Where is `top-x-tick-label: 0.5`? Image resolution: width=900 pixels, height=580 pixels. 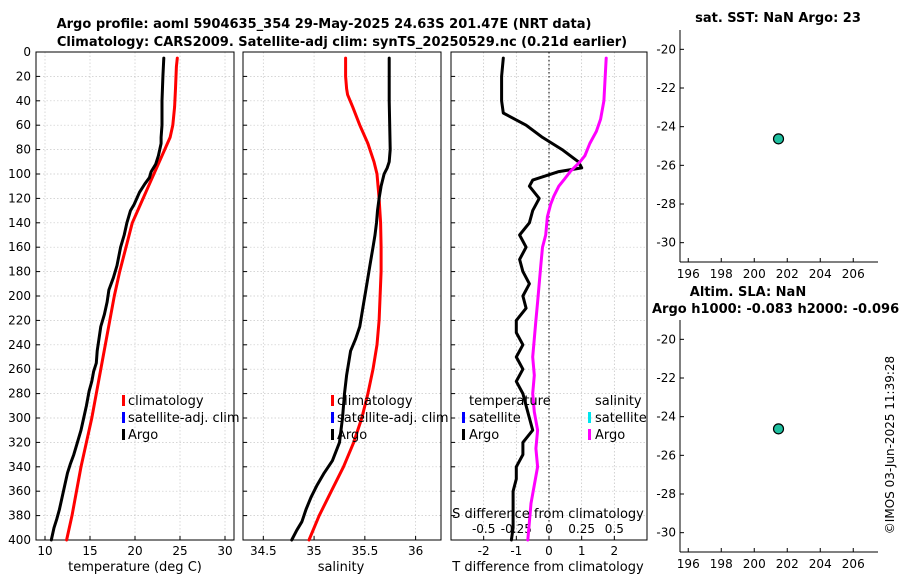
top-x-tick-label: 0.5 is located at coordinates (614, 529).